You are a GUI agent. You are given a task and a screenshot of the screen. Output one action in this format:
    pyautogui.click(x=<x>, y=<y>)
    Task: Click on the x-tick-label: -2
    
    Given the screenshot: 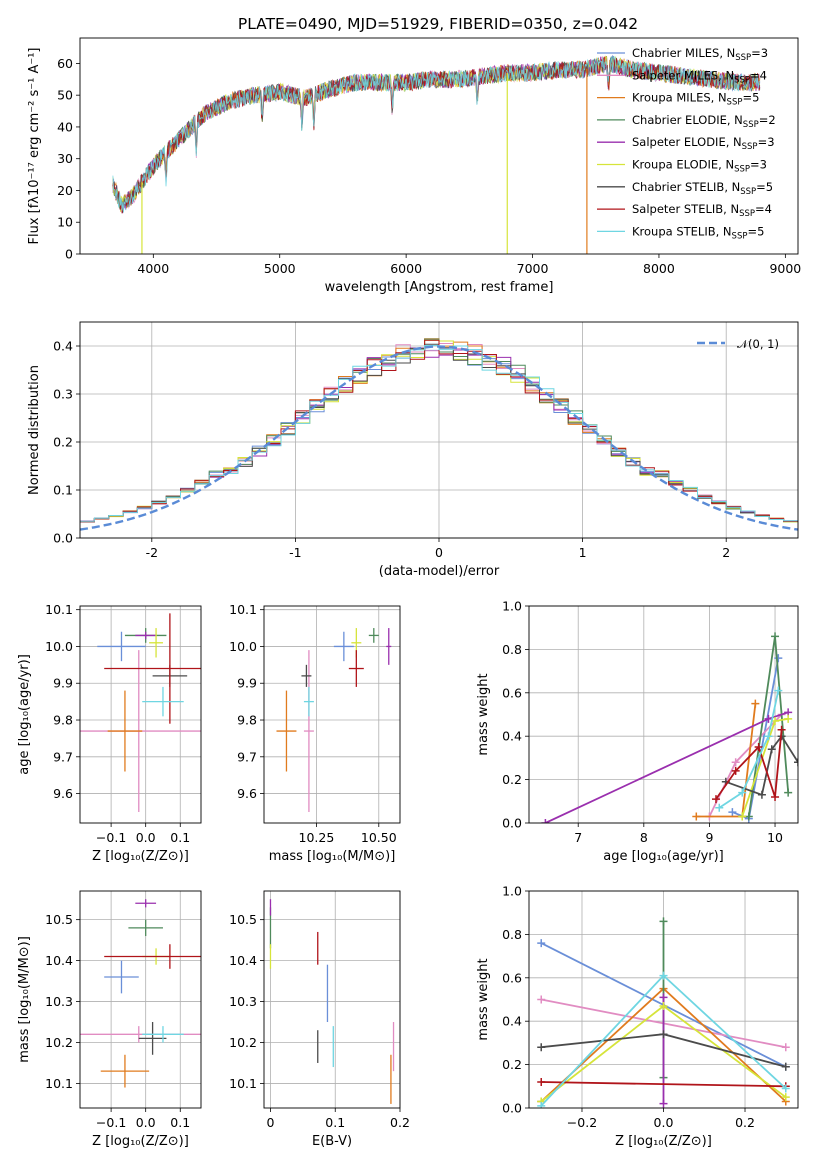 What is the action you would take?
    pyautogui.click(x=152, y=552)
    